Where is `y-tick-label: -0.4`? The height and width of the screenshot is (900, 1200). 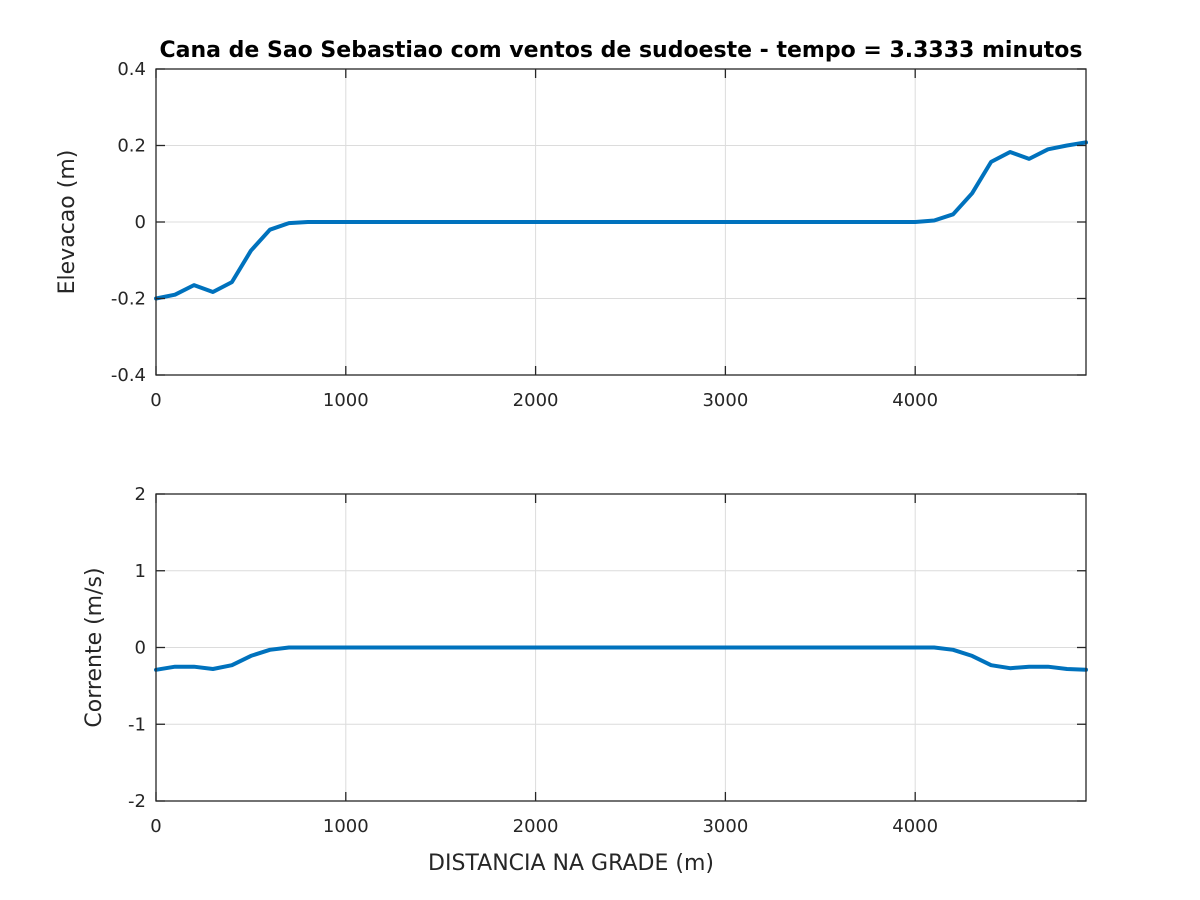 y-tick-label: -0.4 is located at coordinates (128, 375).